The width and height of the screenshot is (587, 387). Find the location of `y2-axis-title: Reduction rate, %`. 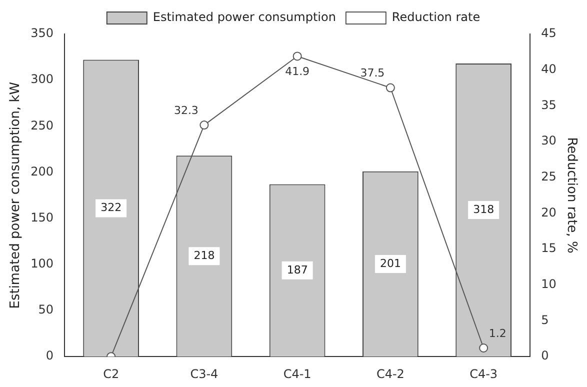

y2-axis-title: Reduction rate, % is located at coordinates (571, 195).